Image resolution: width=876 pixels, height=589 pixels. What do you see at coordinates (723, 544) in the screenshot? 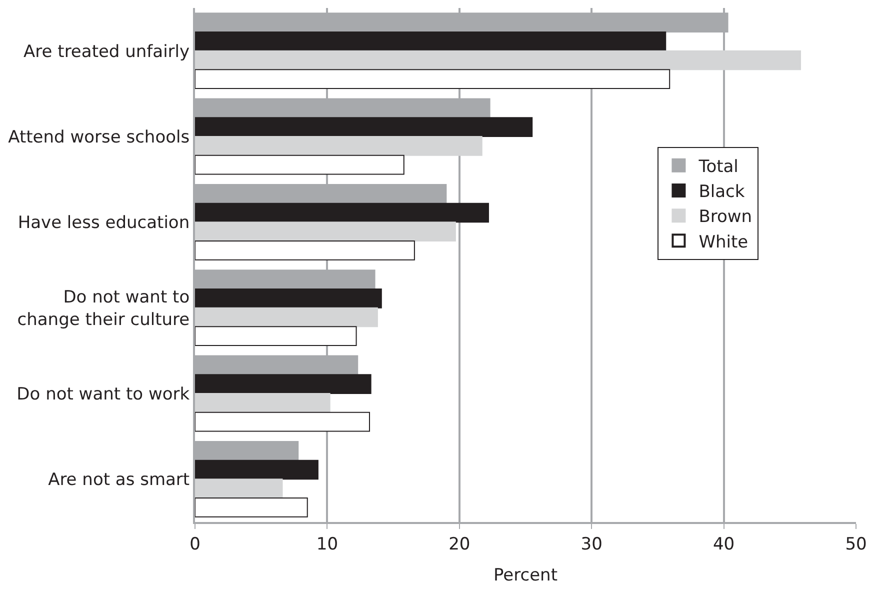
I see `x-tick-label: 40` at bounding box center [723, 544].